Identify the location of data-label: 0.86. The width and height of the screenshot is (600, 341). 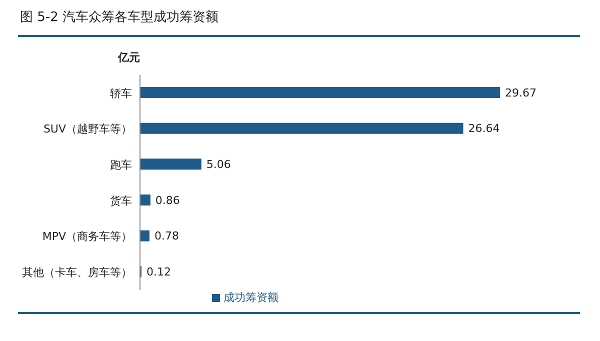
(167, 200).